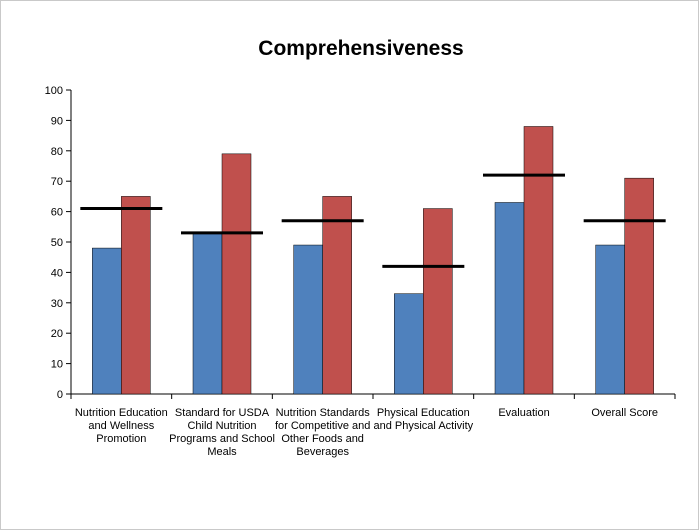 This screenshot has height=532, width=700. Describe the element at coordinates (221, 426) in the screenshot. I see `x-category-label-line: Child Nutrition` at that location.